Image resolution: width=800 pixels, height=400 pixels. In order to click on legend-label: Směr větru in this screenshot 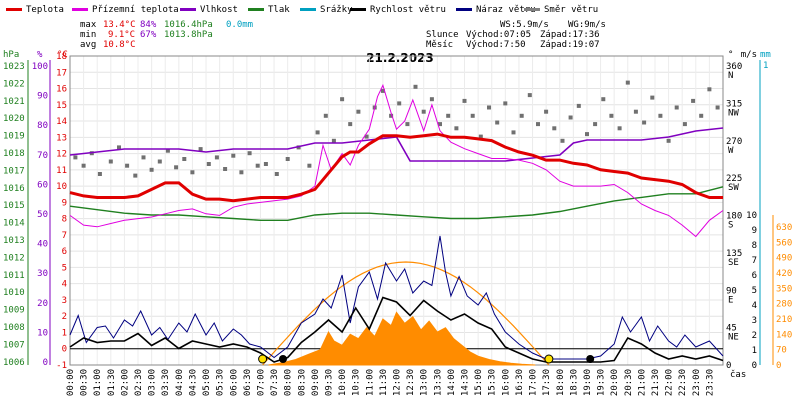, I will do `click(571, 10)`.